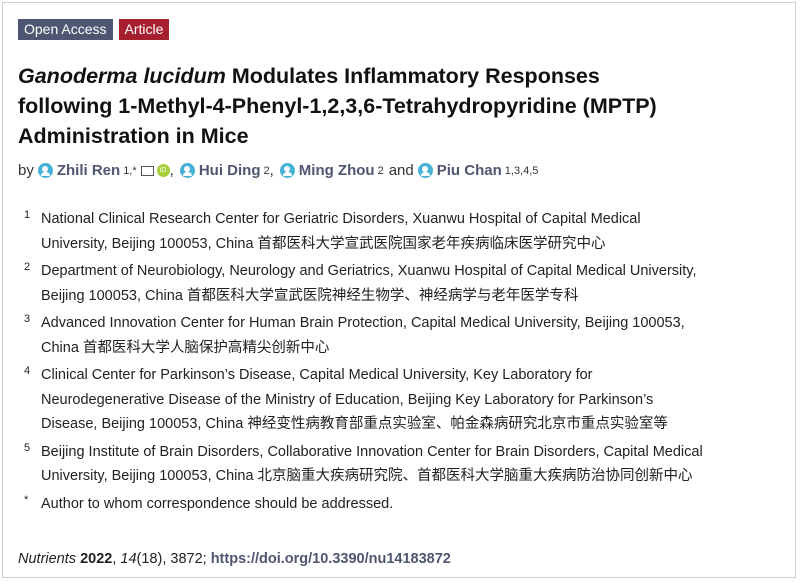 This screenshot has width=800, height=582. I want to click on author-link: Hui Ding, so click(220, 170).